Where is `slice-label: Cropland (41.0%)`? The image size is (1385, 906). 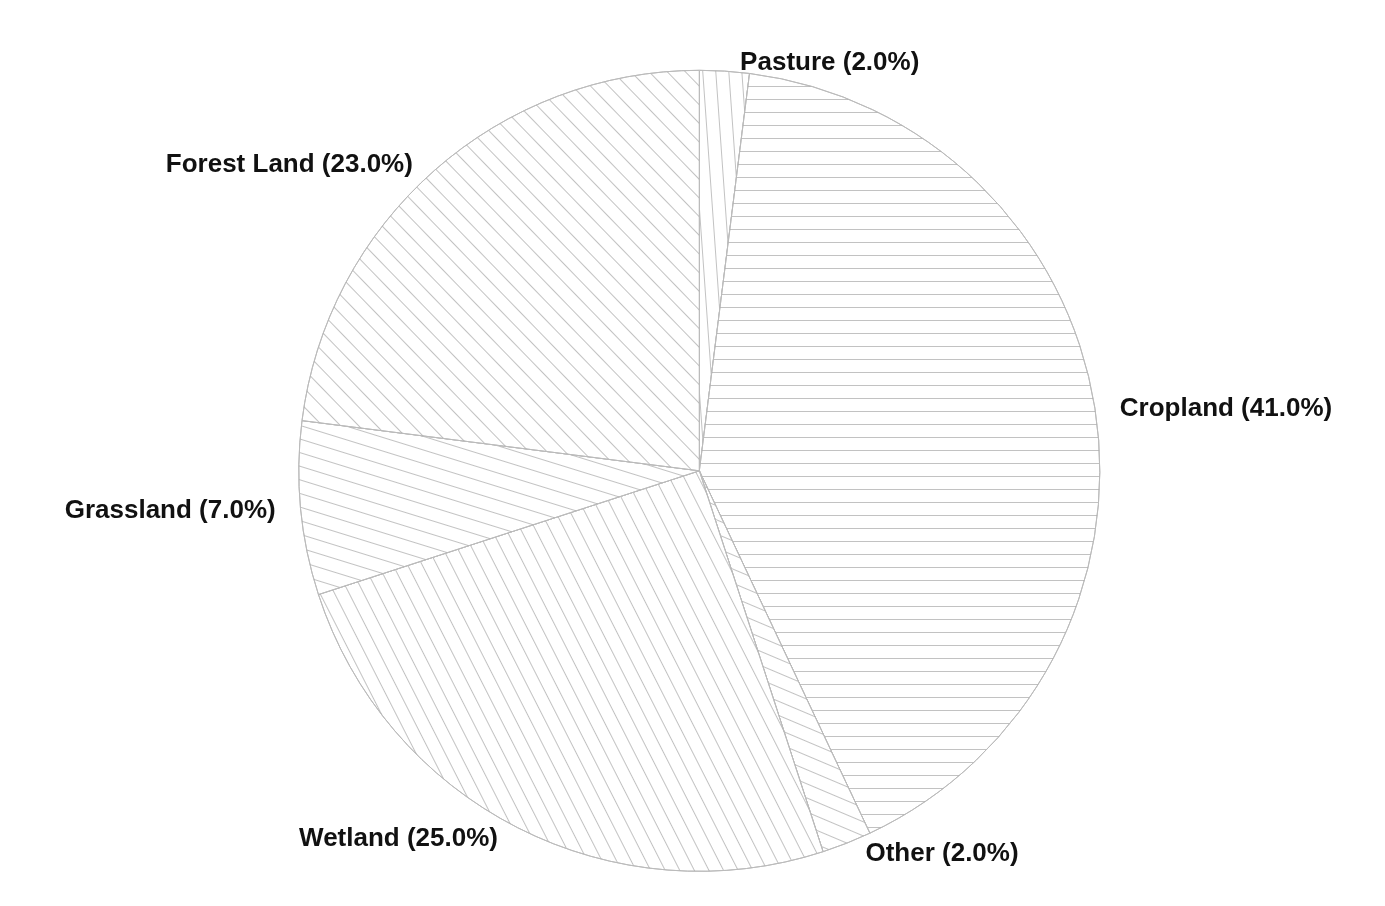 slice-label: Cropland (41.0%) is located at coordinates (1226, 406).